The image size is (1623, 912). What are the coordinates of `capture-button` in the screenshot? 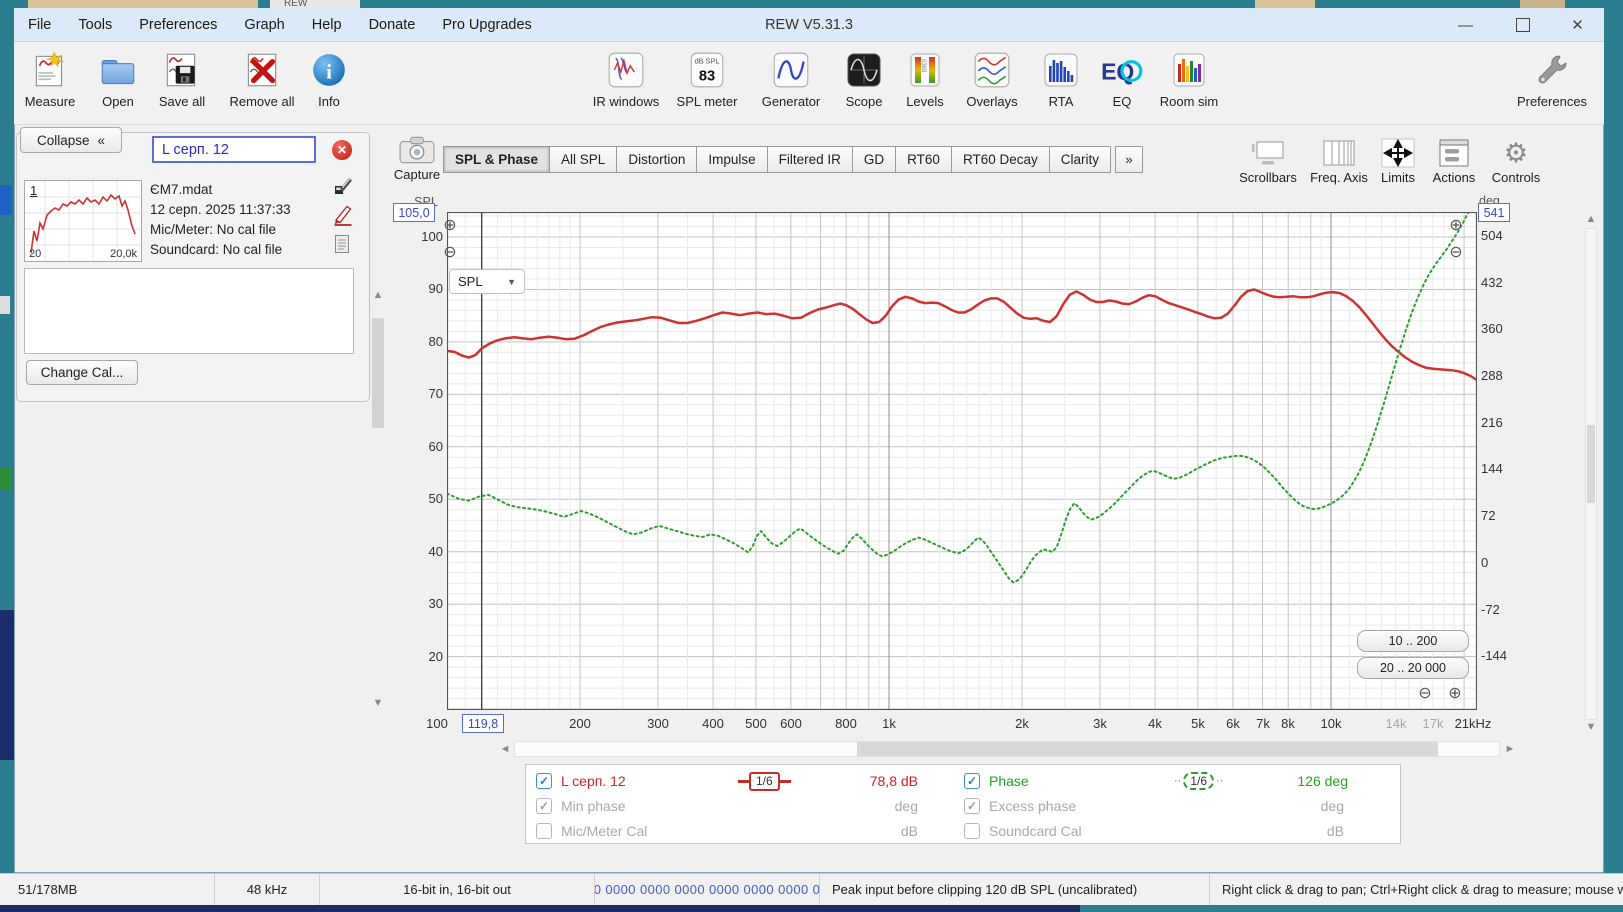 It's located at (418, 150).